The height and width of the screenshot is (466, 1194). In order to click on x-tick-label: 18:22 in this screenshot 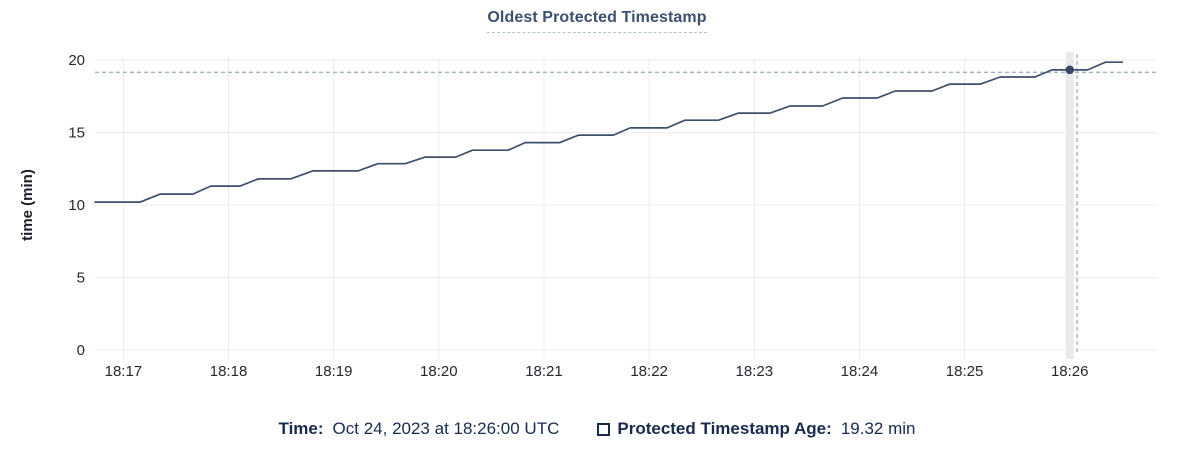, I will do `click(649, 371)`.